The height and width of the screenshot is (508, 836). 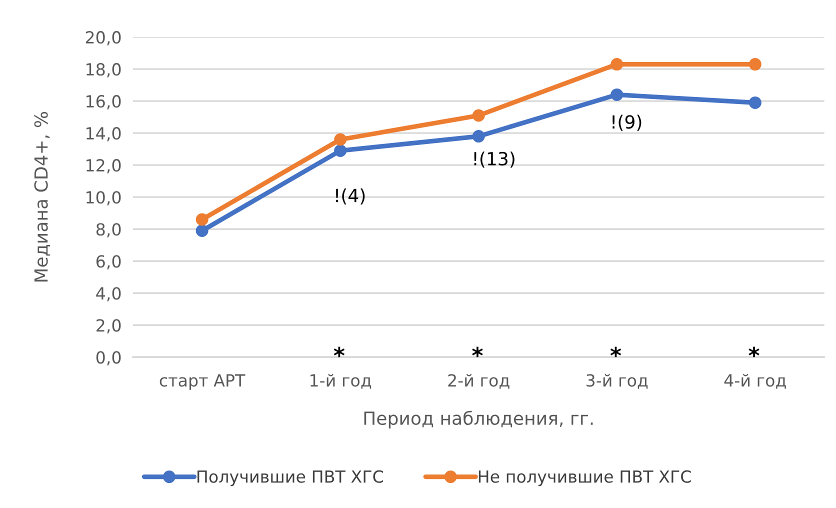 I want to click on y-tick-label: 16,0, so click(x=103, y=102).